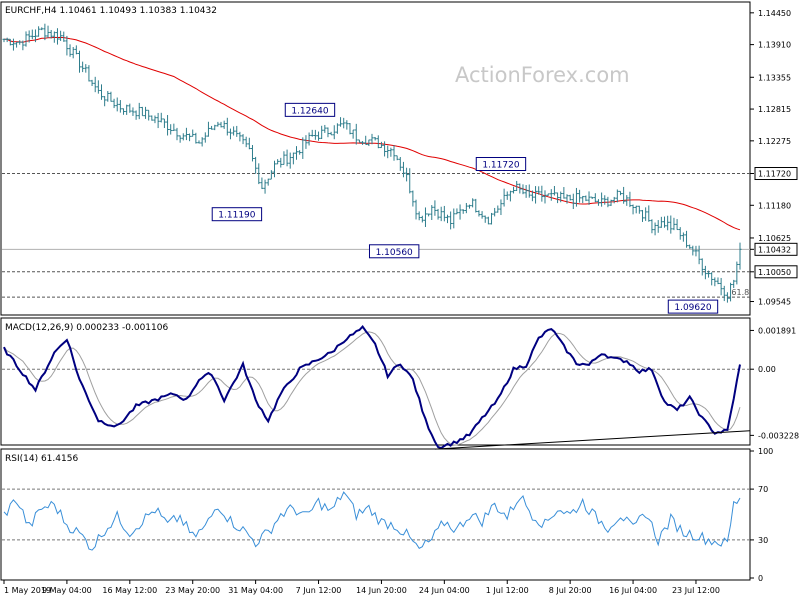 The width and height of the screenshot is (800, 604). Describe the element at coordinates (592, 440) in the screenshot. I see `macd-trendline` at that location.